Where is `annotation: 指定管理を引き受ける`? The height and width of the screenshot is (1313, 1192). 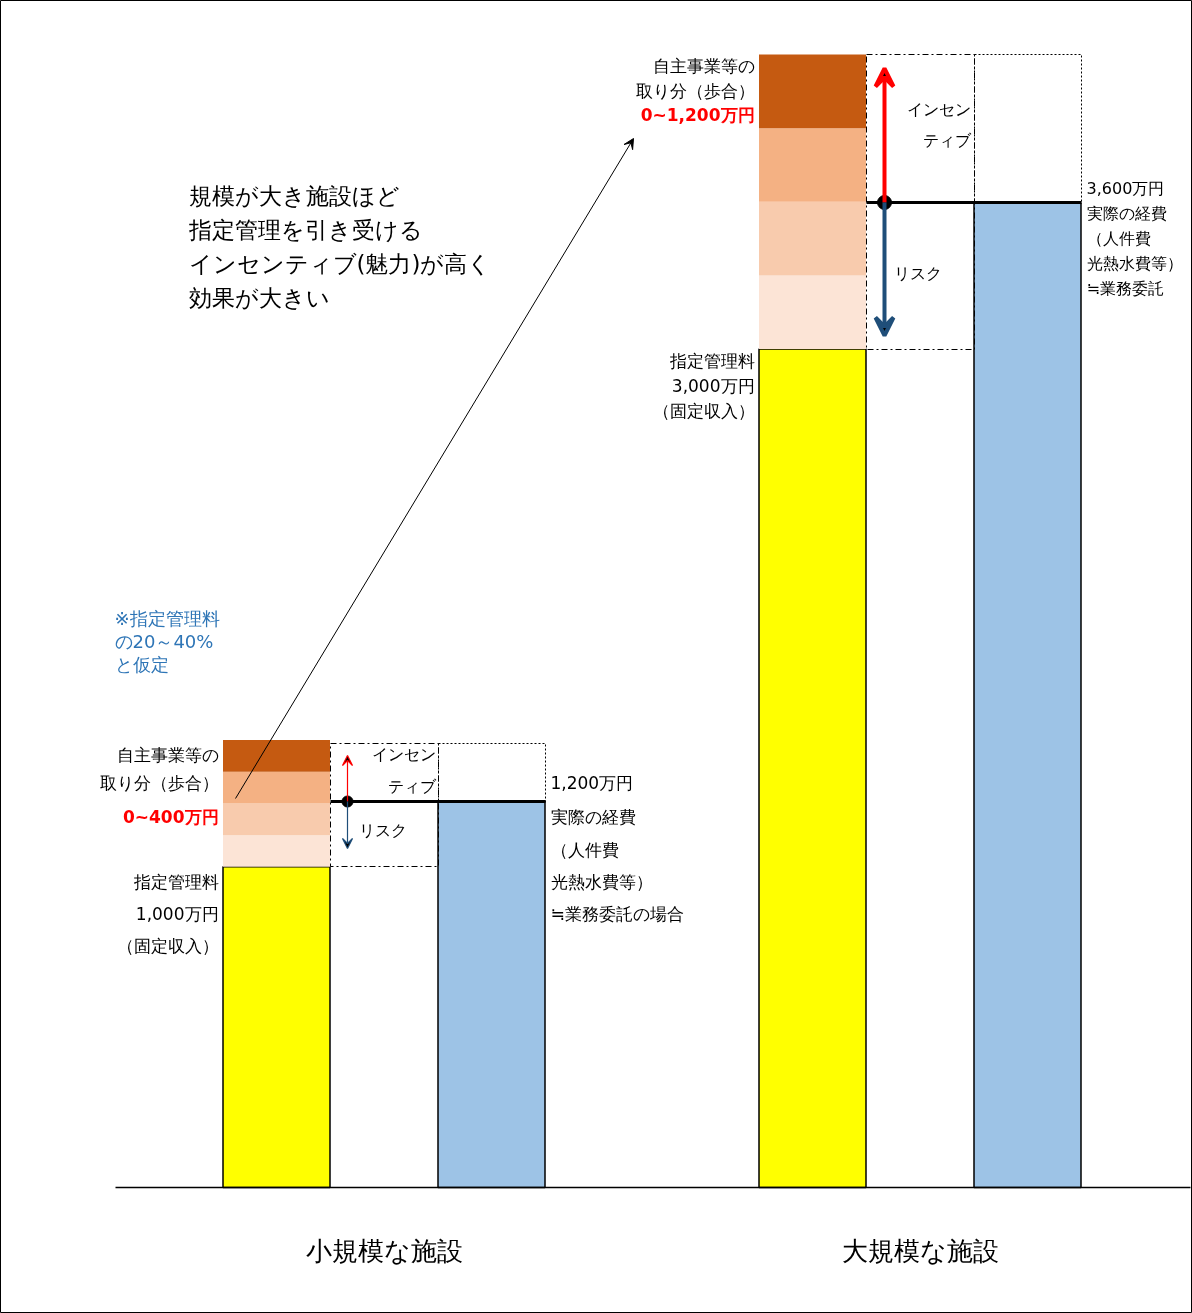
annotation: 指定管理を引き受ける is located at coordinates (305, 229).